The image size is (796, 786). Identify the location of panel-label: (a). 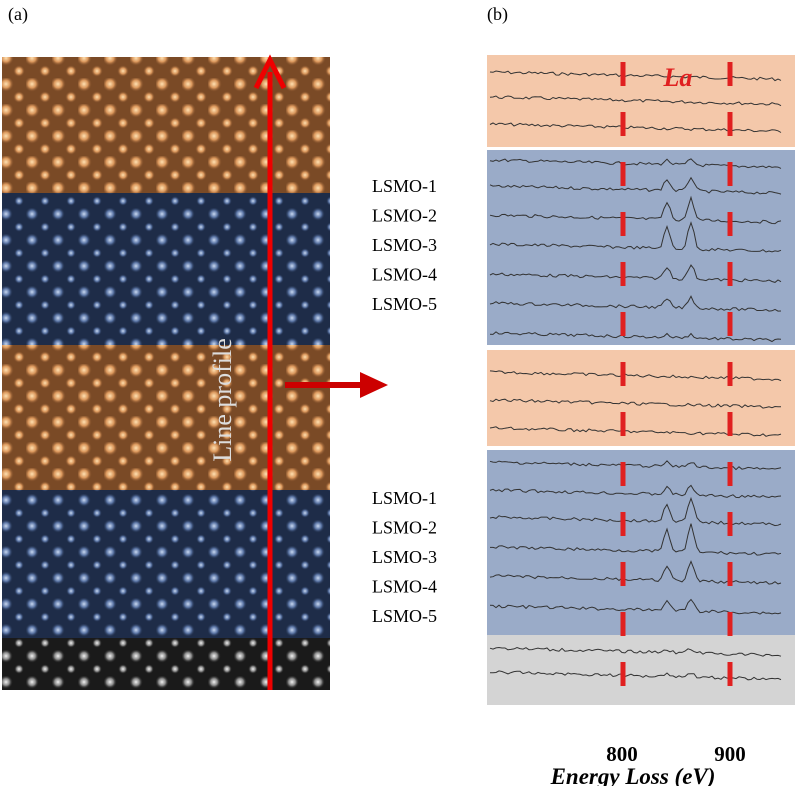
(18, 14).